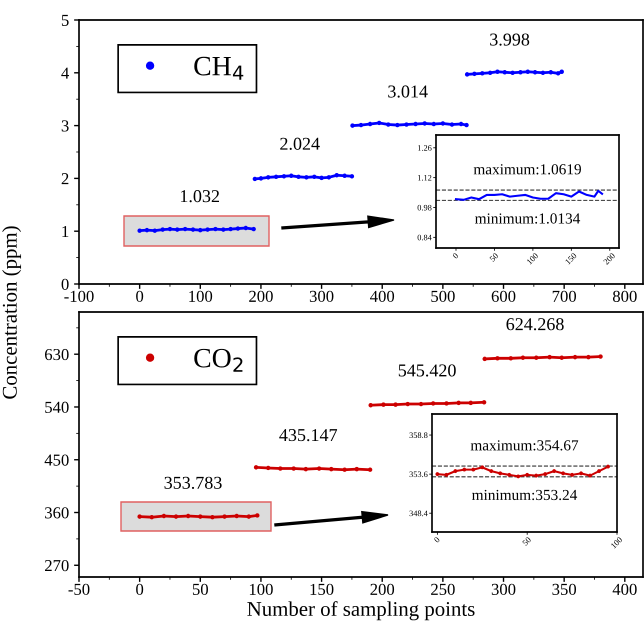 Image resolution: width=644 pixels, height=625 pixels. What do you see at coordinates (65, 126) in the screenshot?
I see `y-tick-label: 3` at bounding box center [65, 126].